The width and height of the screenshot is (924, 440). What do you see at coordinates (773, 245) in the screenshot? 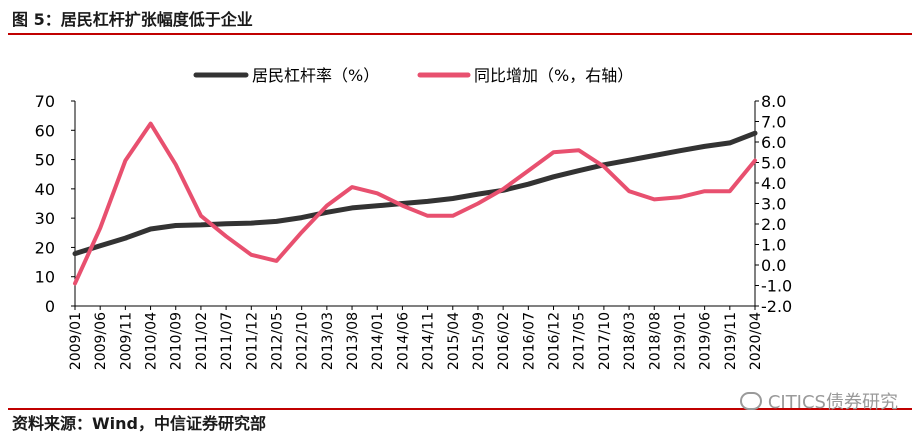
I see `right-tick-label: 1.0` at bounding box center [773, 245].